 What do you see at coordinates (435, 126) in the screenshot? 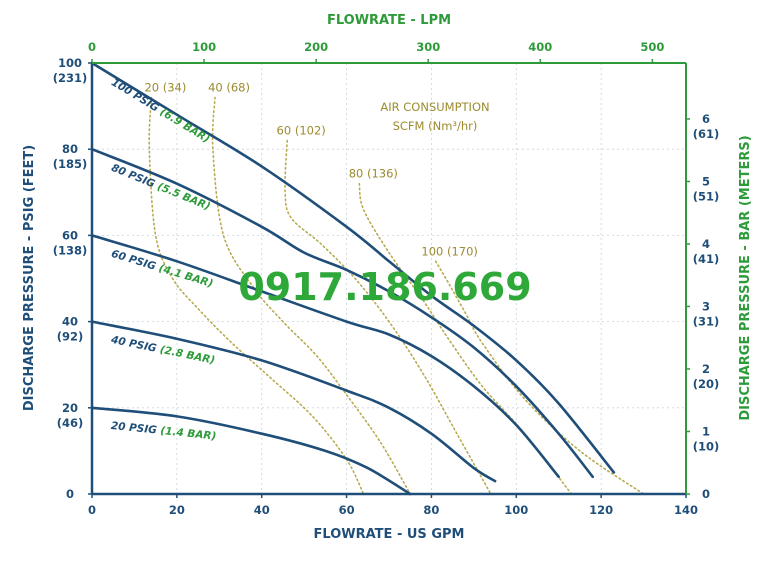
I see `air-consumption-units: SCFM (Nm³/hr)` at bounding box center [435, 126].